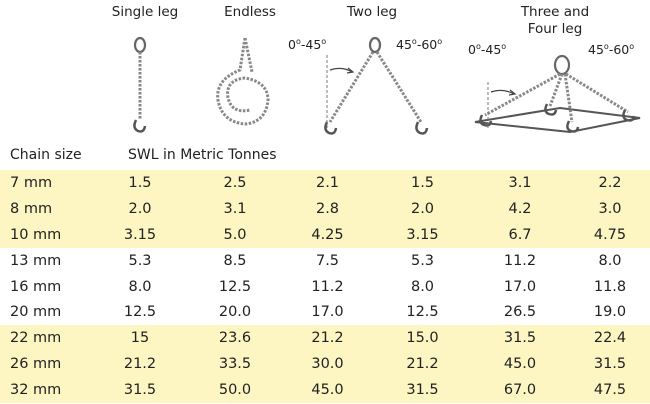 The width and height of the screenshot is (650, 404). What do you see at coordinates (36, 286) in the screenshot?
I see `chain-size-cell: 16 mm` at bounding box center [36, 286].